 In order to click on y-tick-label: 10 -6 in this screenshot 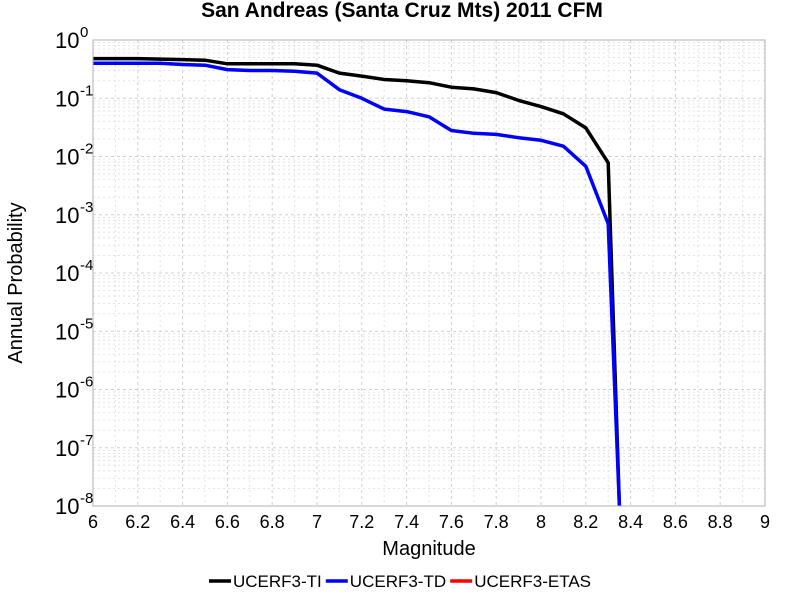, I will do `click(74, 388)`.